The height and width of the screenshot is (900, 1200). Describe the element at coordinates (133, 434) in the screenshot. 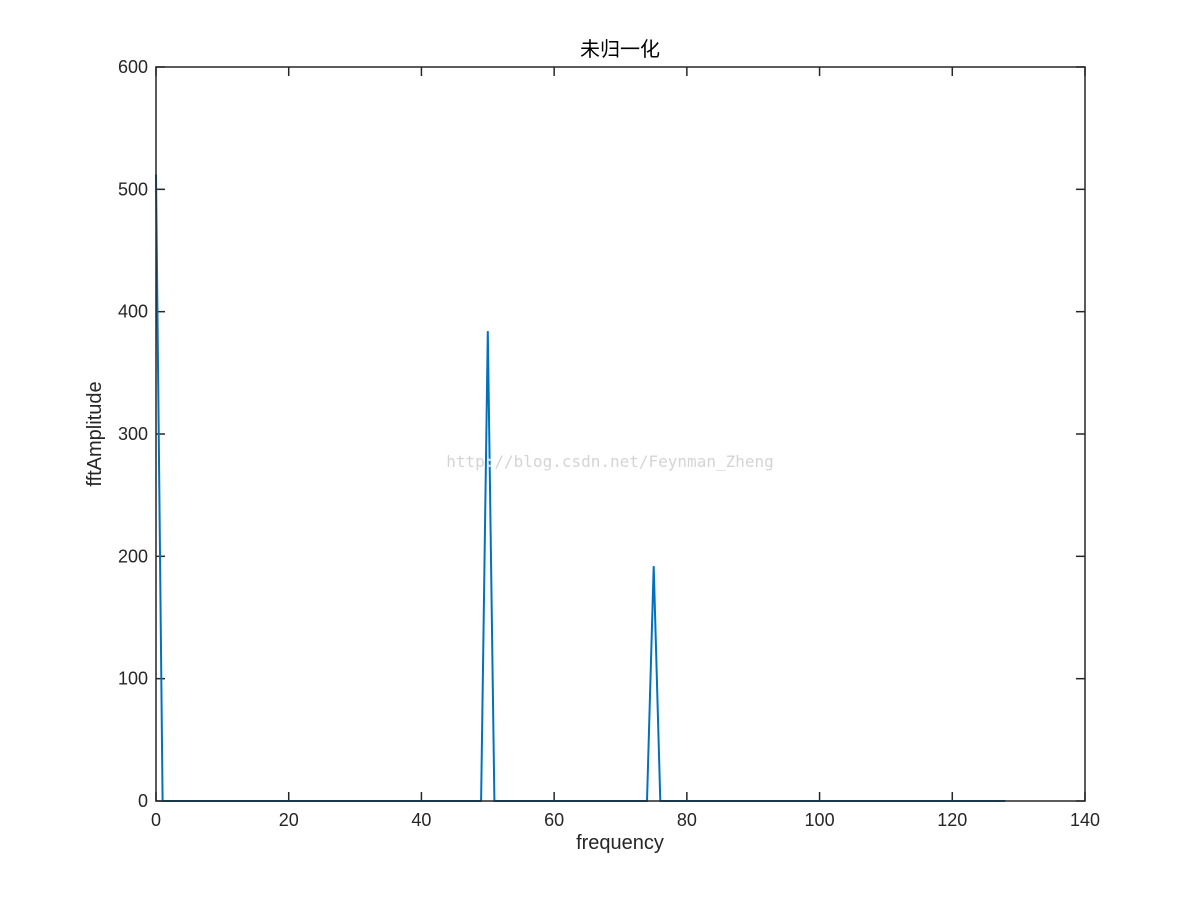

I see `y-tick-label: 300` at that location.